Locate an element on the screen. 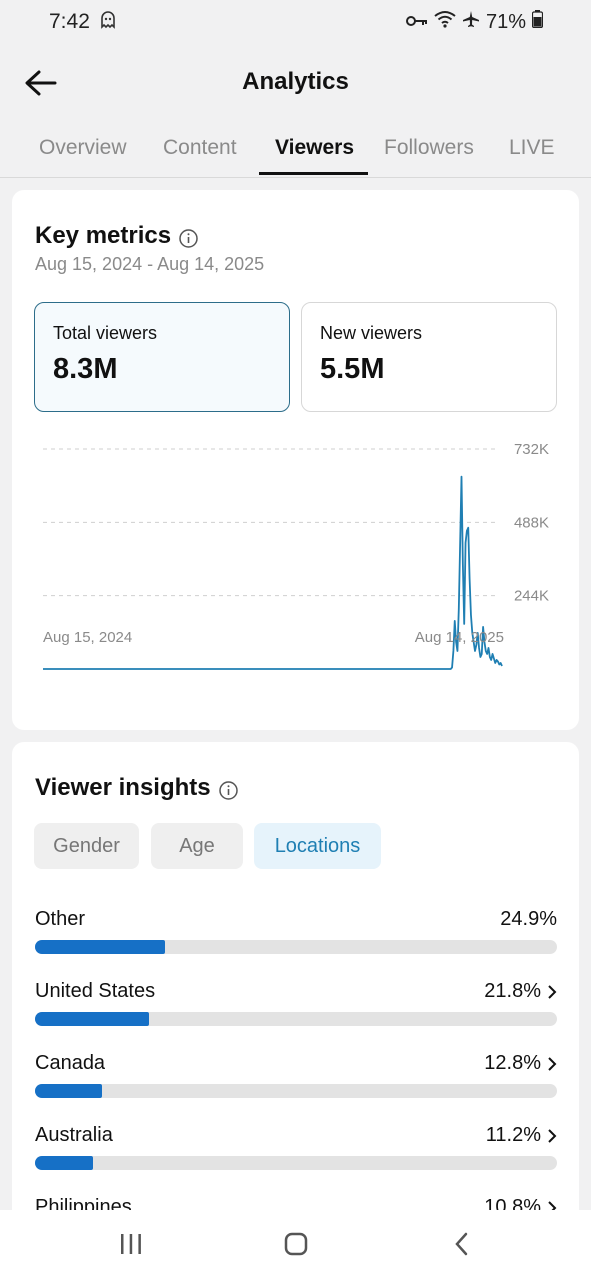  airplane-icon is located at coordinates (471, 22).